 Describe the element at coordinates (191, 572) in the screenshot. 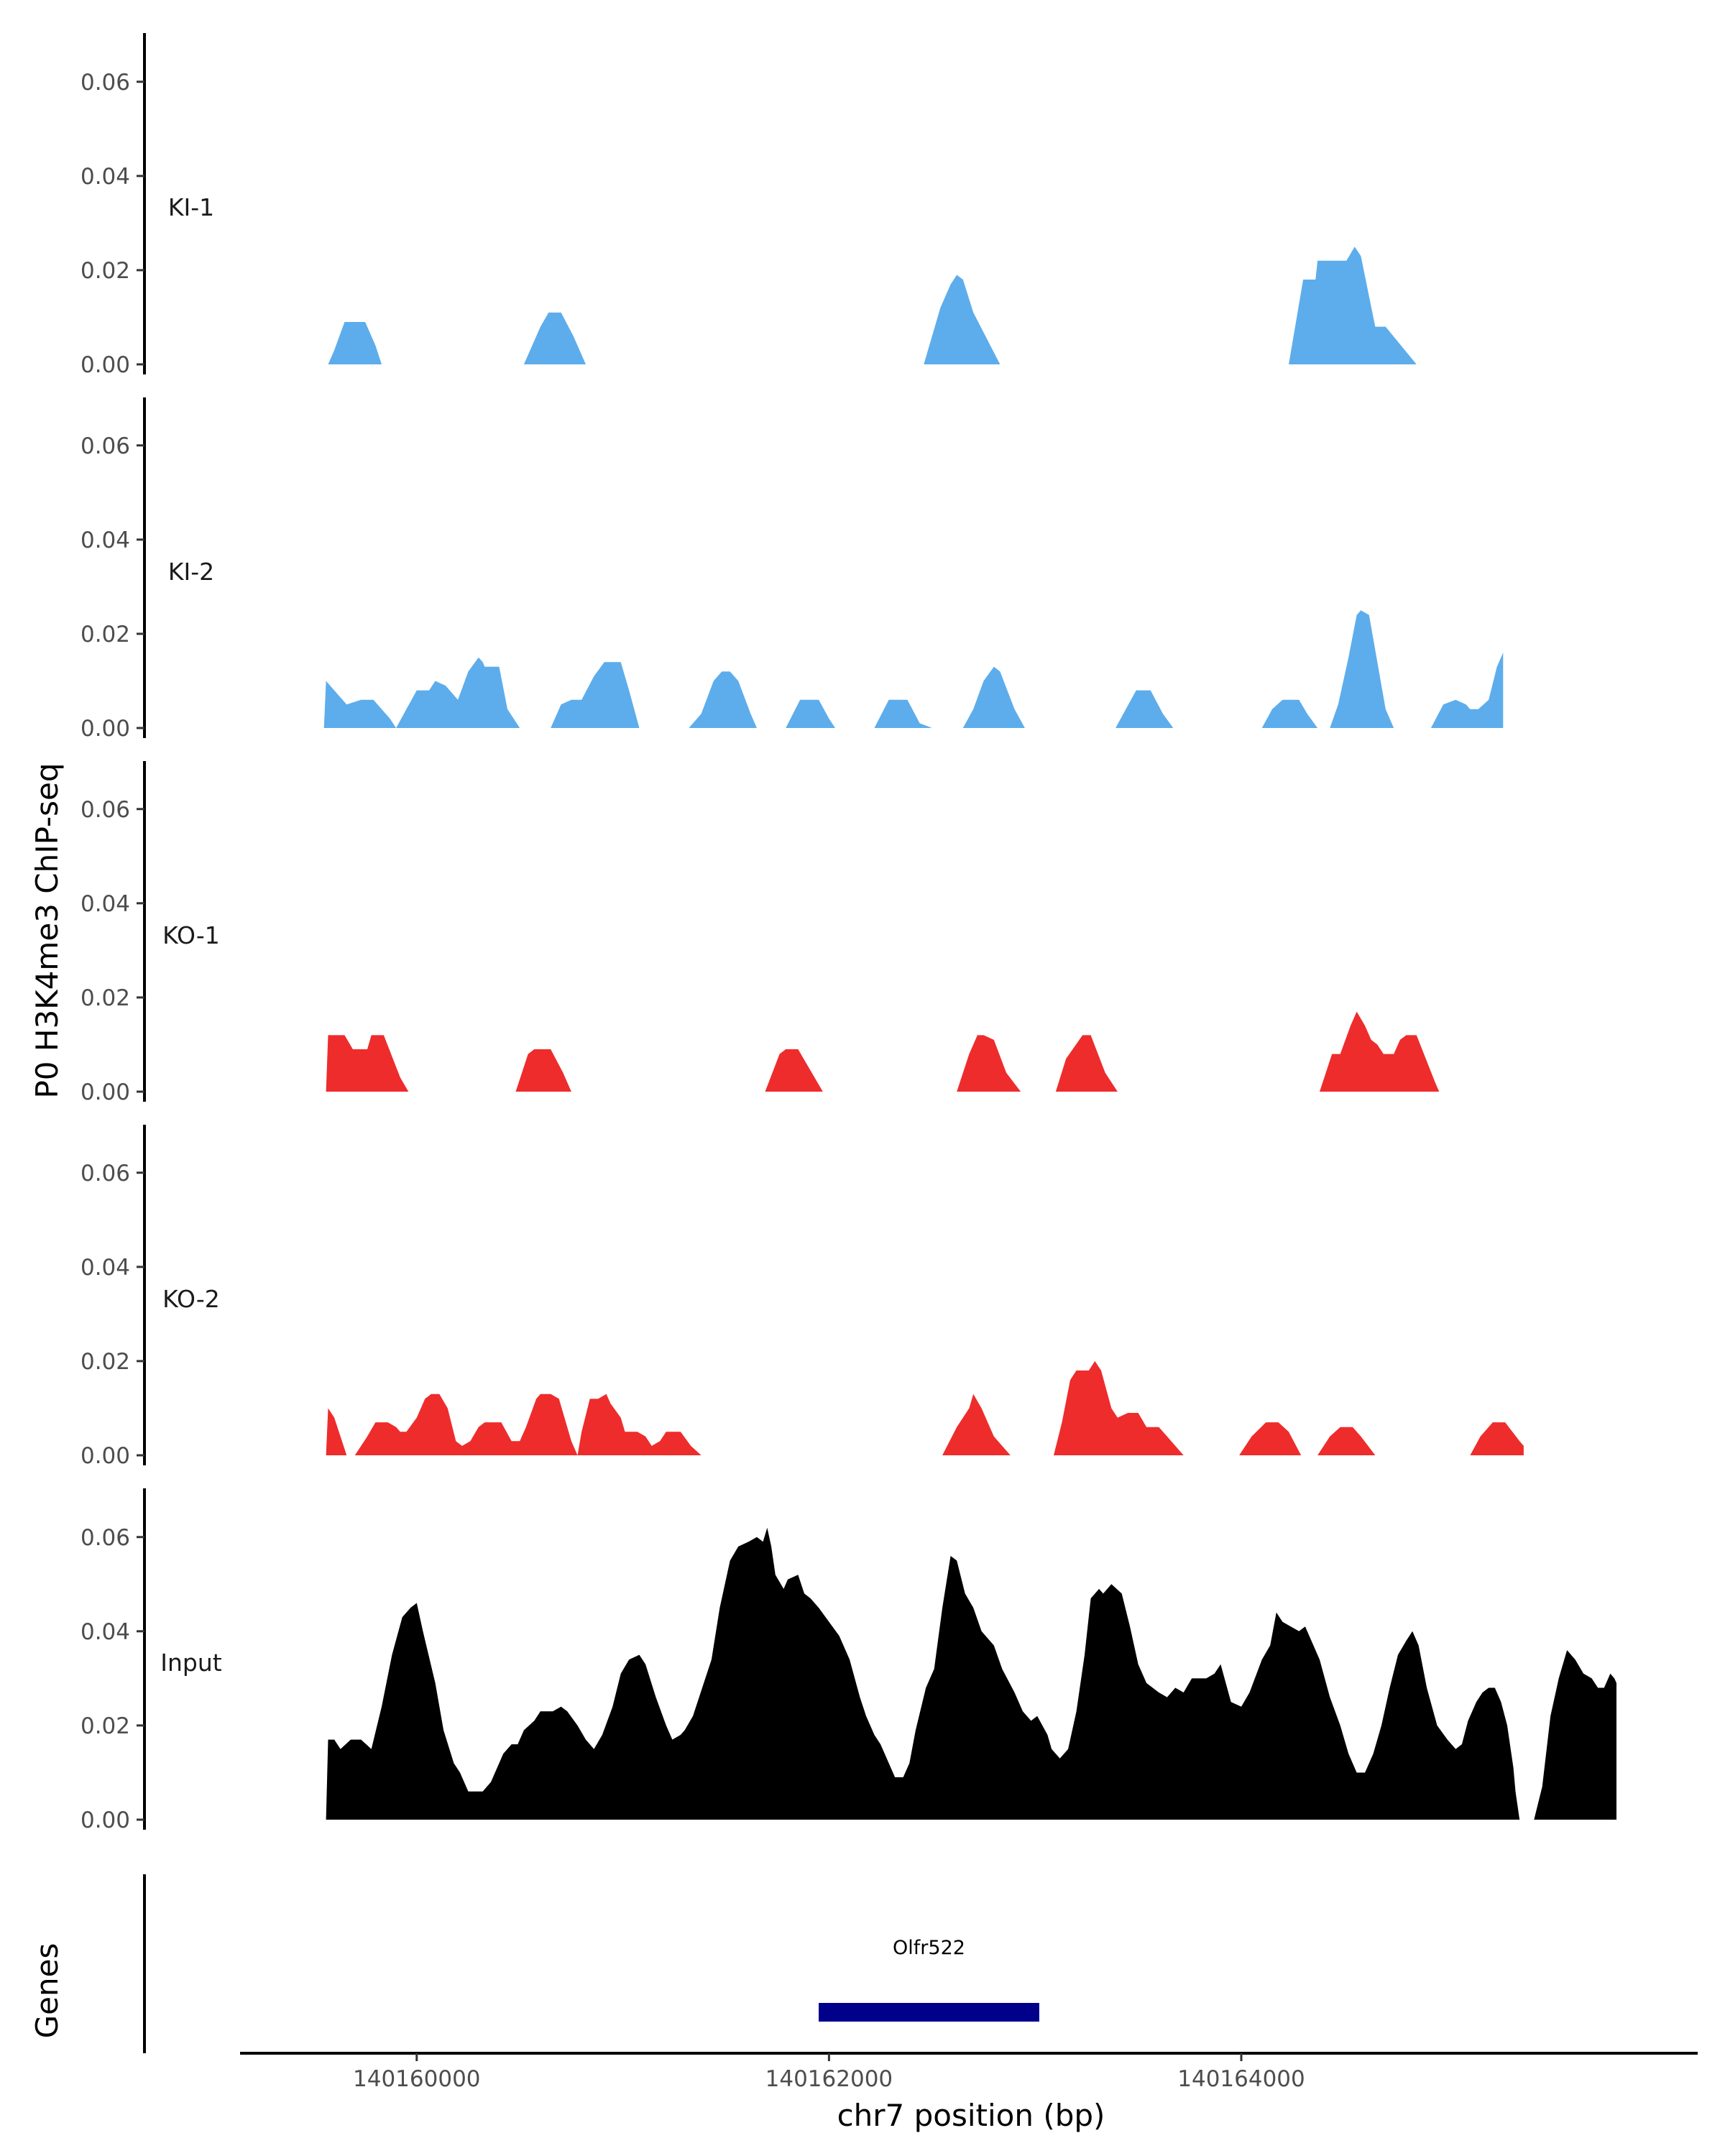

I see `track-label: KI-2` at that location.